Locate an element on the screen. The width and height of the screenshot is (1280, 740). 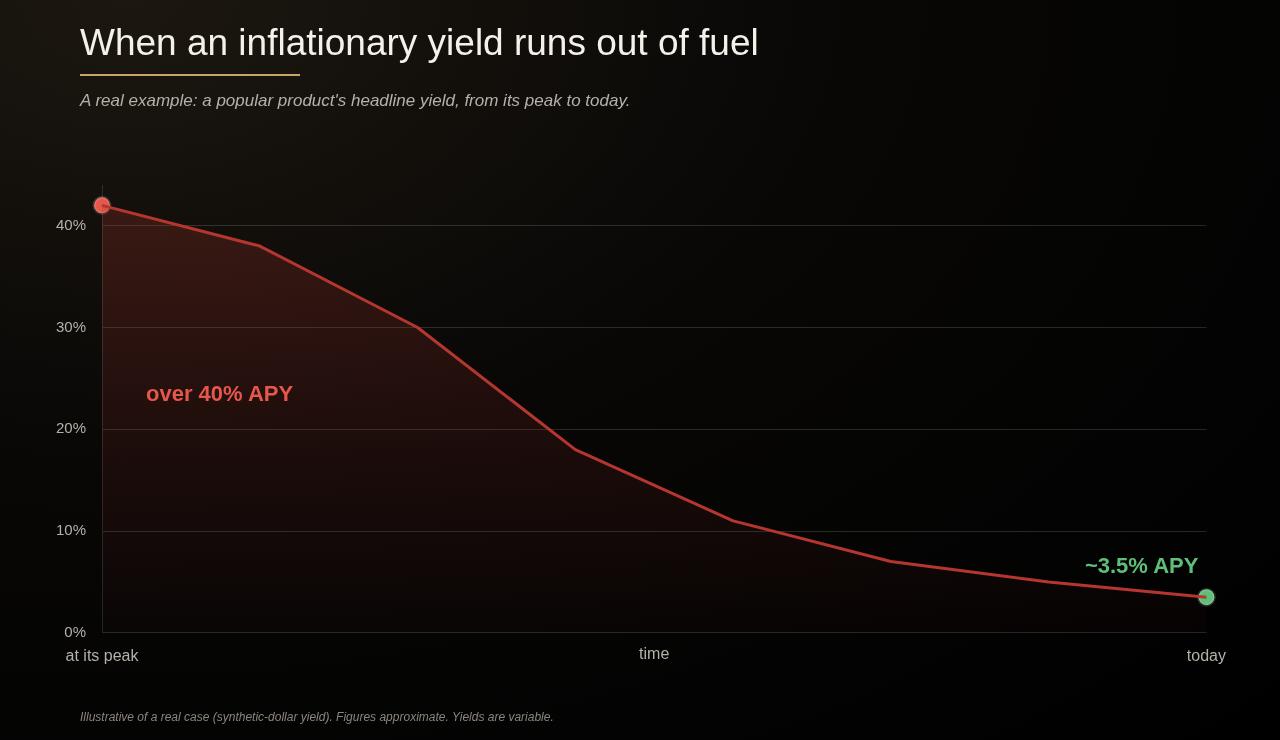
chart-subtitle: A real example: a popular product's headline yield, from its peak to today. is located at coordinates (355, 101).